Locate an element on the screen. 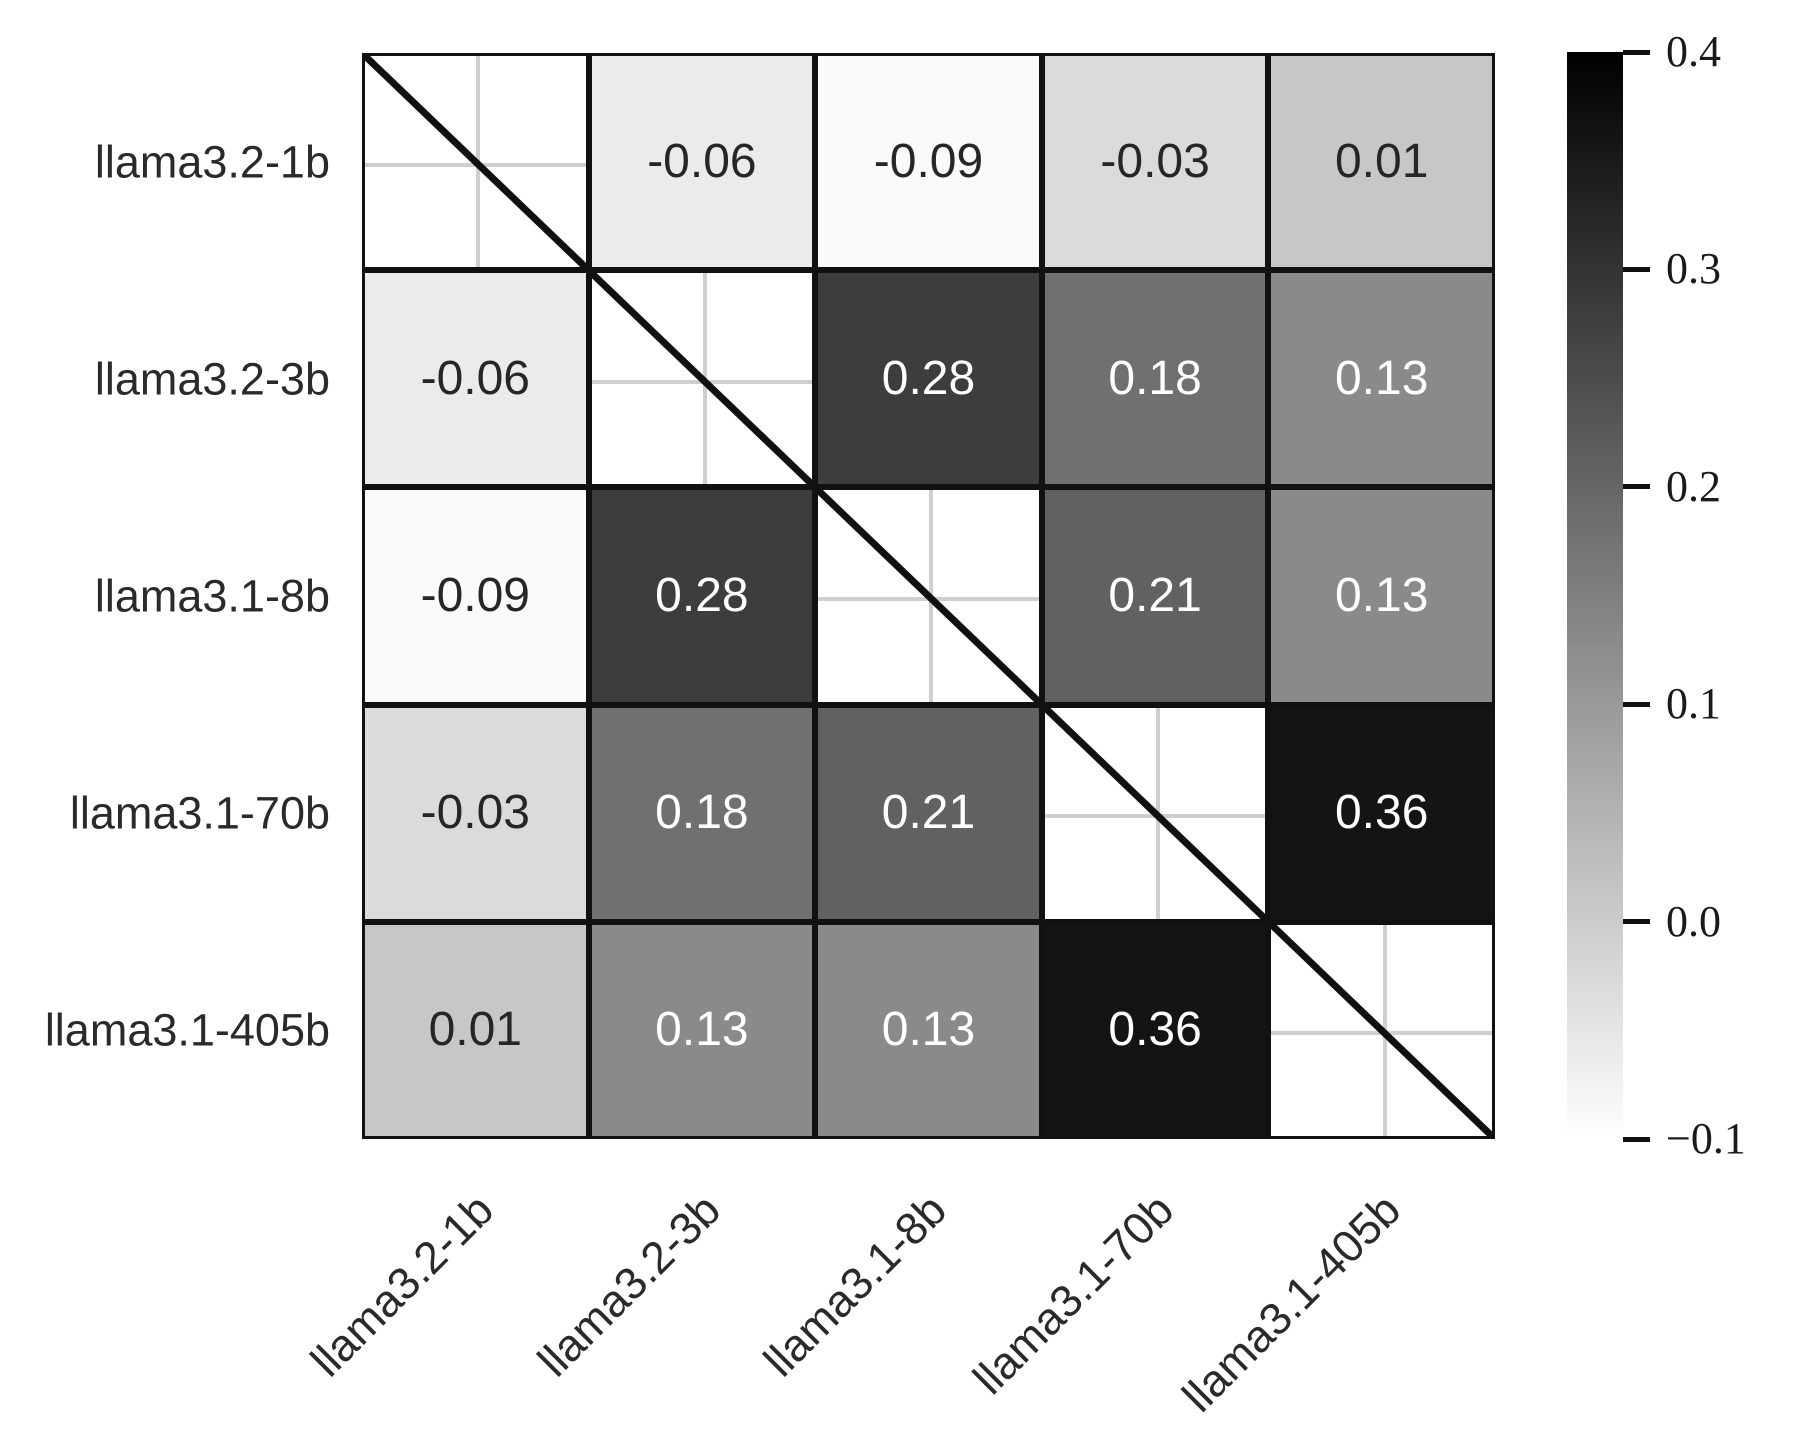 Image resolution: width=1800 pixels, height=1448 pixels. colorbar-tick-label: −0.1 is located at coordinates (1706, 1138).